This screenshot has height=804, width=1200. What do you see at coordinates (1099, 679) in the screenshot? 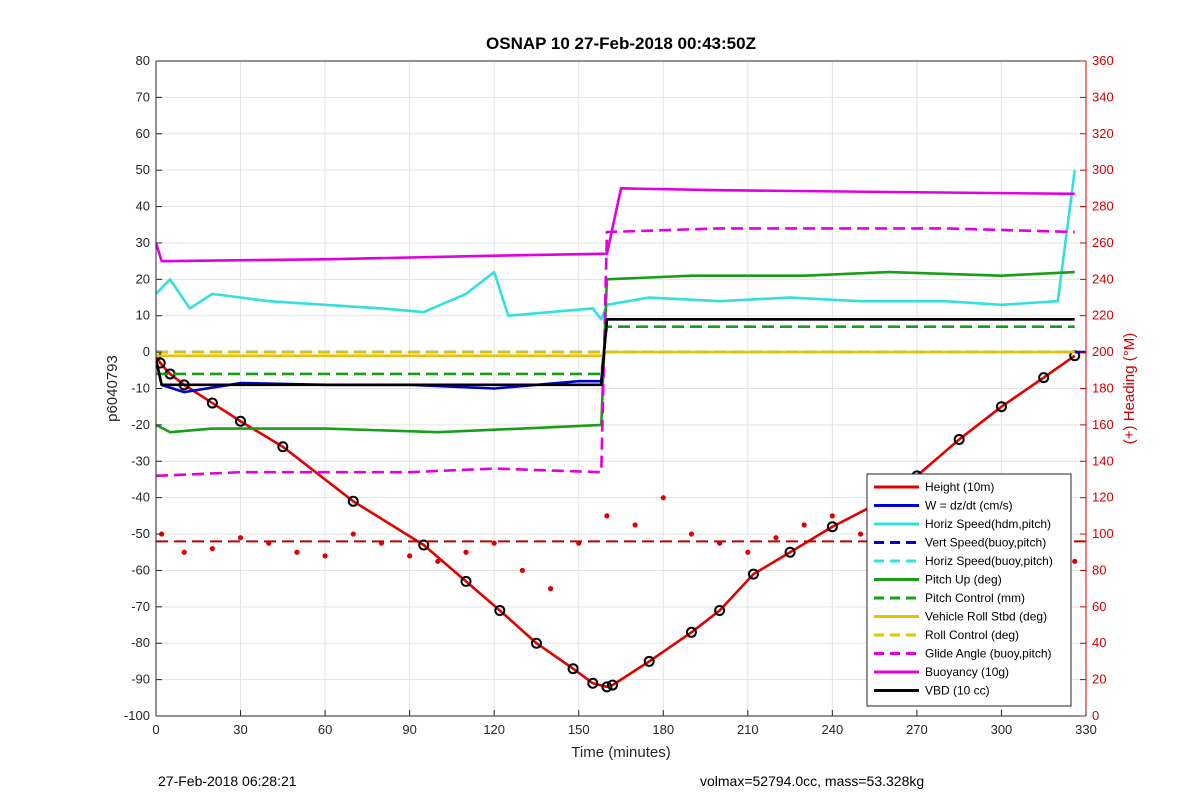
I see `y-right-tick-label: 20` at bounding box center [1099, 679].